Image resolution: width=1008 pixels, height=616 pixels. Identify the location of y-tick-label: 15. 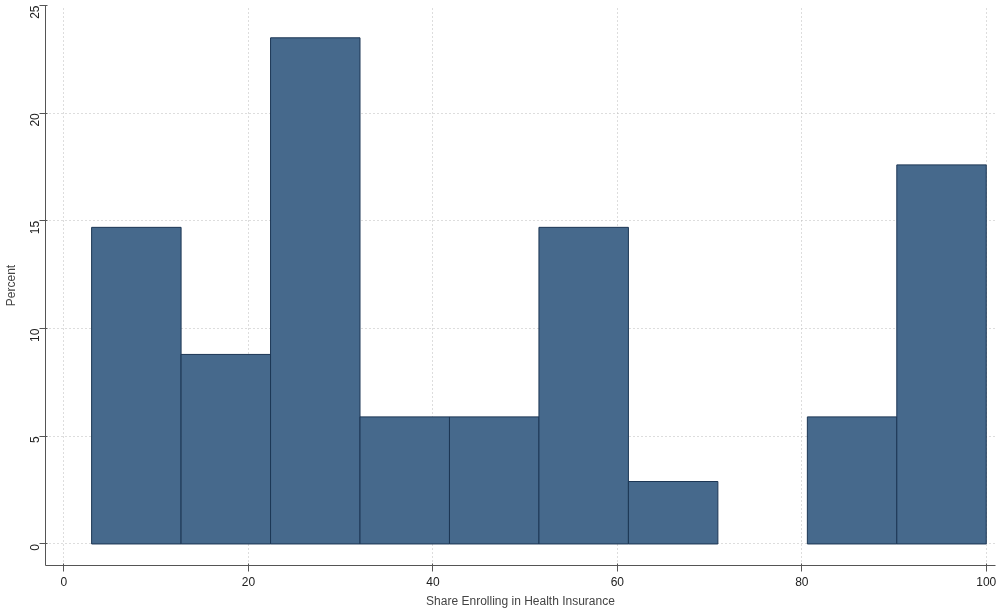
(35, 227).